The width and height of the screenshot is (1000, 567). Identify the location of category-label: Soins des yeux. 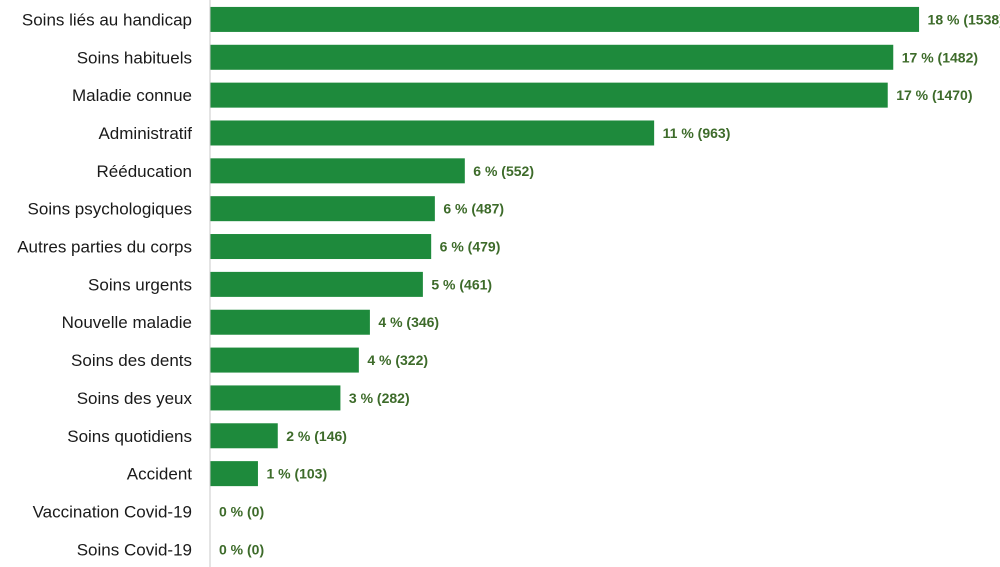
(135, 398).